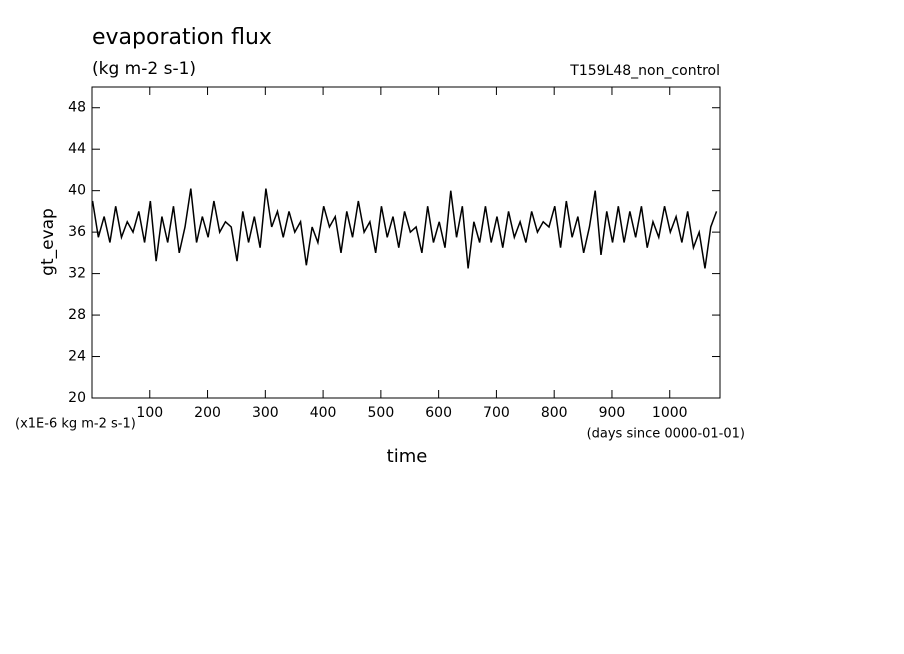  What do you see at coordinates (149, 413) in the screenshot?
I see `x-tick-label: 100` at bounding box center [149, 413].